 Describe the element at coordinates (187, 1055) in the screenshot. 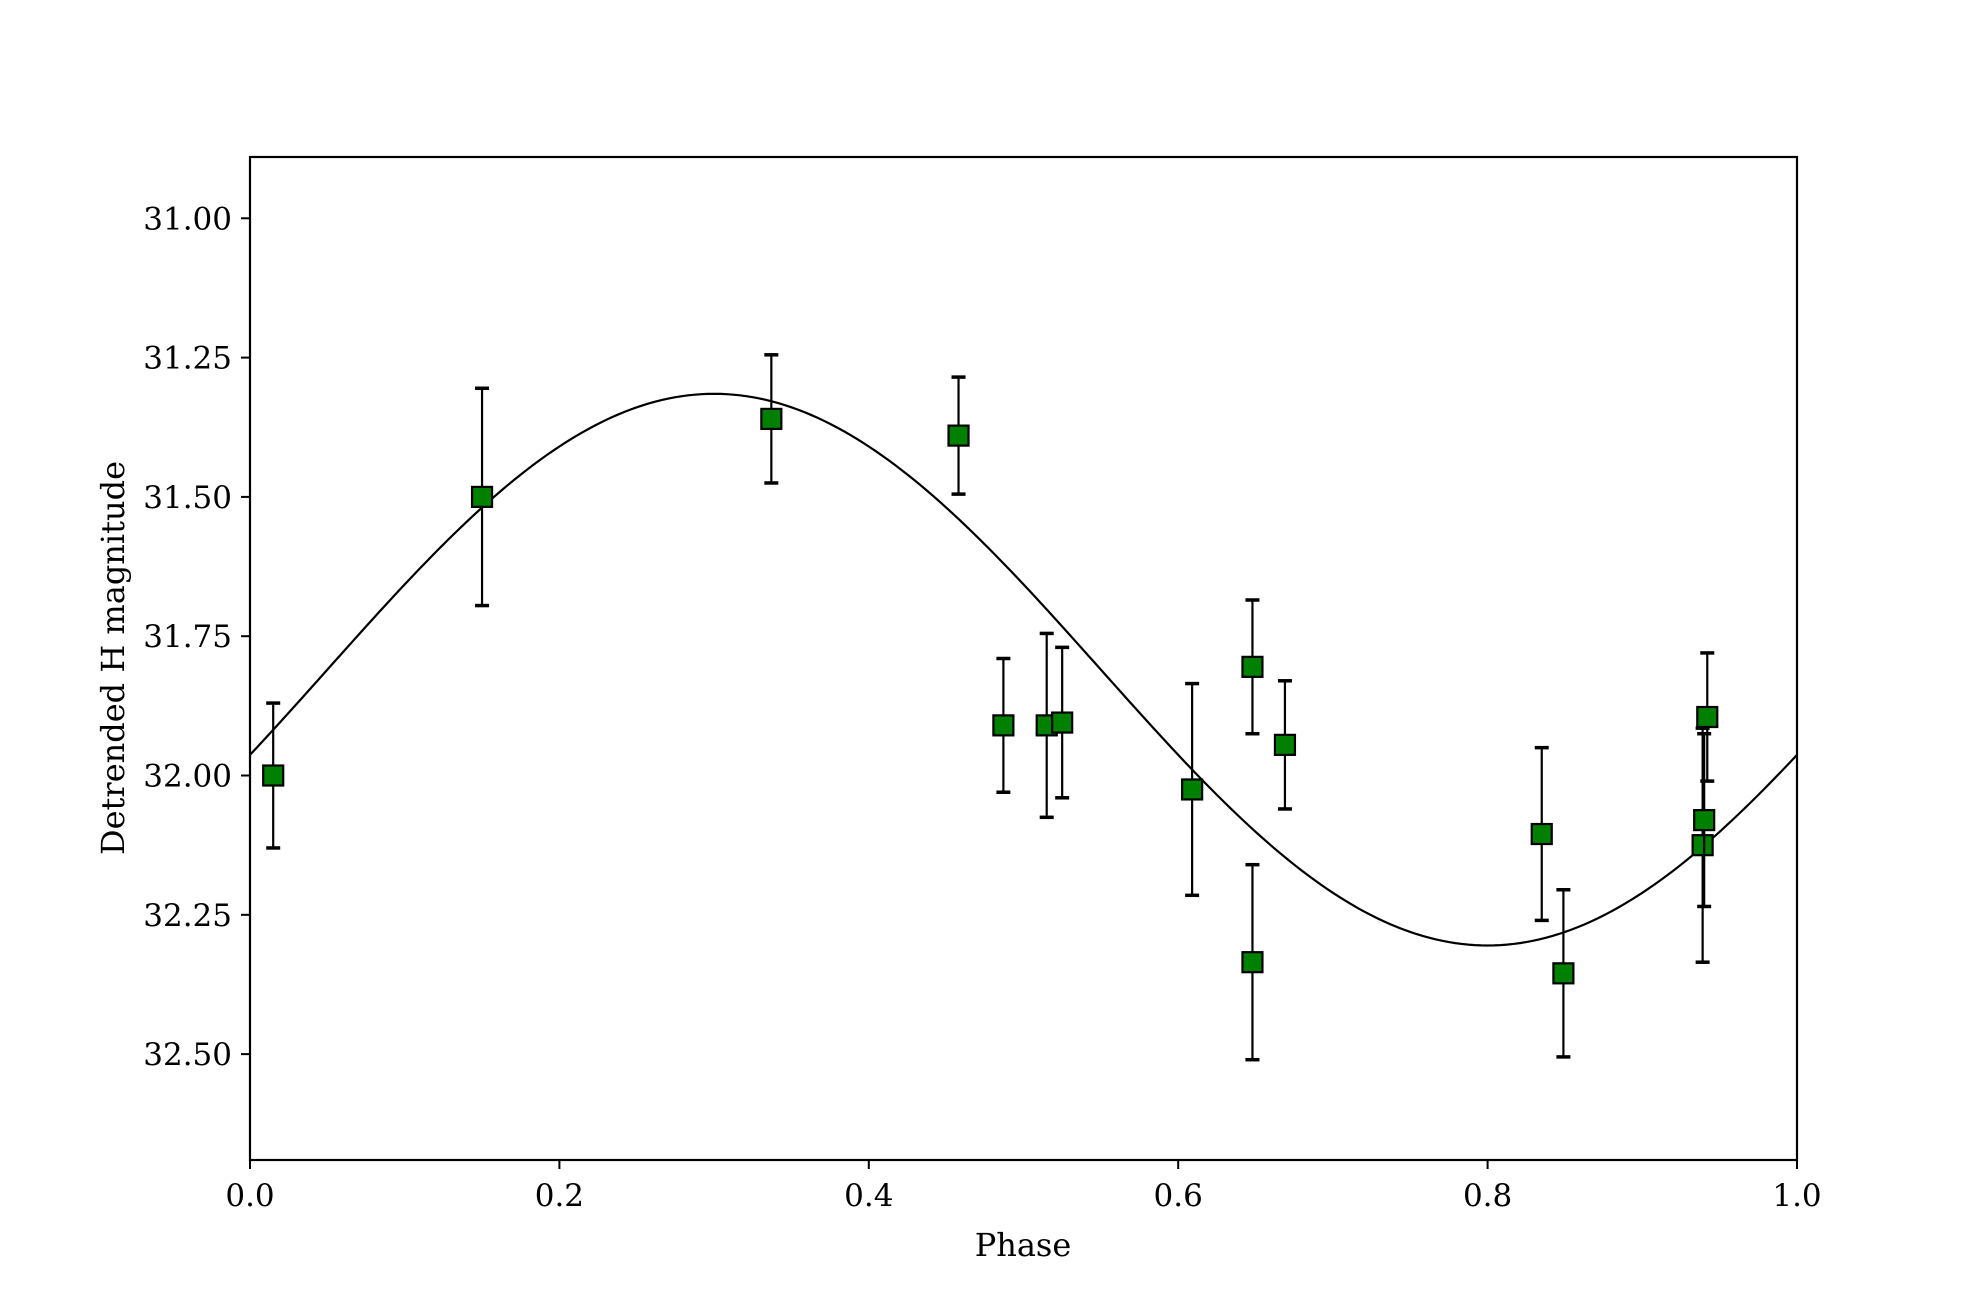

I see `y-tick-label: 32.50` at that location.